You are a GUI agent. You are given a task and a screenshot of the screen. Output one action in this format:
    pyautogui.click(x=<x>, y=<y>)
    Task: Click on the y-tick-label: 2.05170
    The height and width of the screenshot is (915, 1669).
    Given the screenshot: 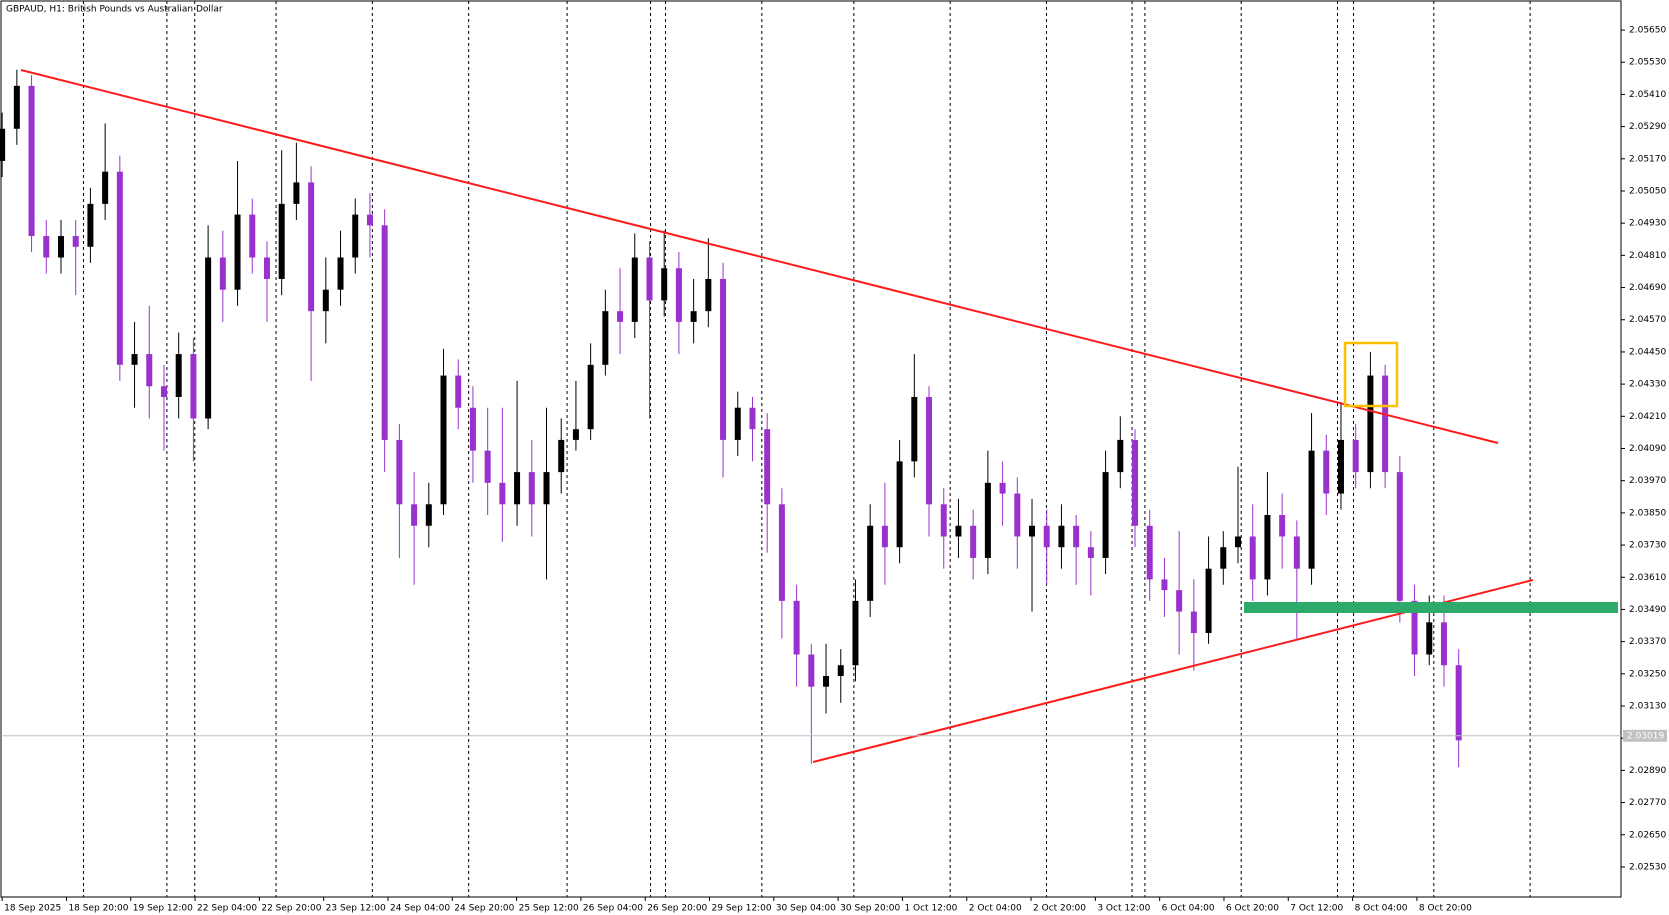 What is the action you would take?
    pyautogui.click(x=1647, y=159)
    